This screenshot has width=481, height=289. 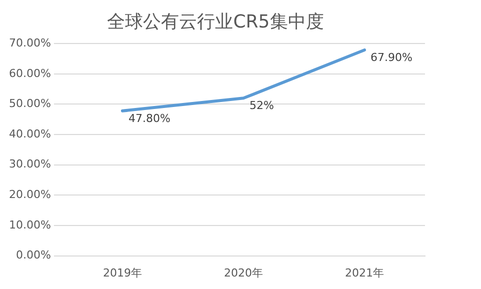 I want to click on y-tick-label: 70.00%, so click(x=29, y=43).